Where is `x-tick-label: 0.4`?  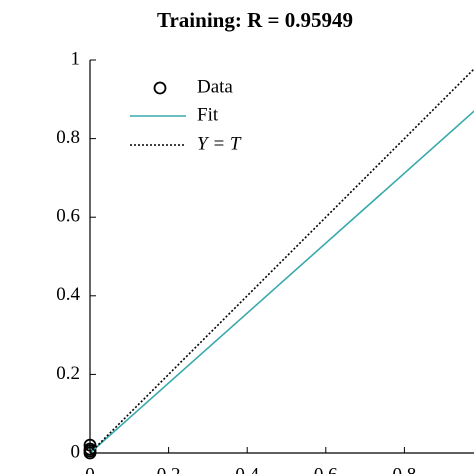 x-tick-label: 0.4 is located at coordinates (247, 469).